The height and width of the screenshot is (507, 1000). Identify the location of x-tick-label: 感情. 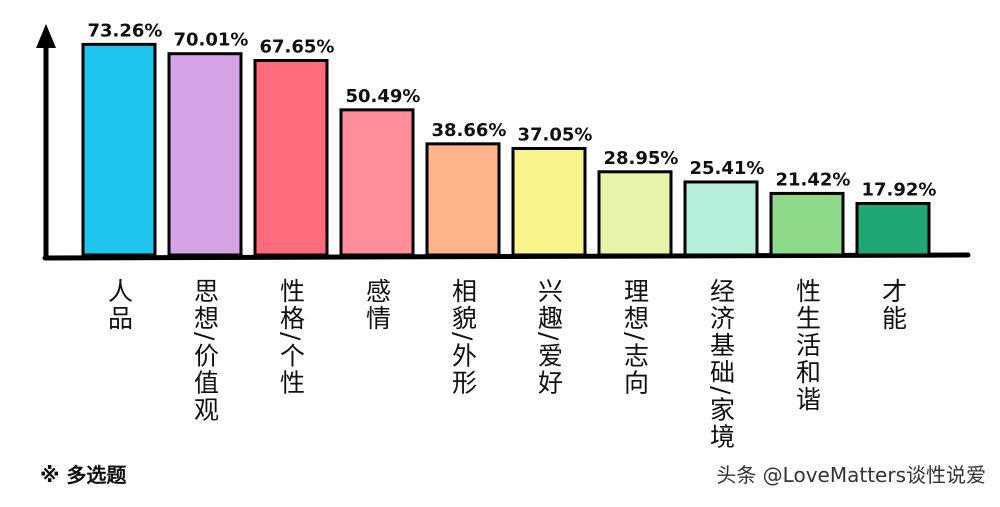
(377, 305).